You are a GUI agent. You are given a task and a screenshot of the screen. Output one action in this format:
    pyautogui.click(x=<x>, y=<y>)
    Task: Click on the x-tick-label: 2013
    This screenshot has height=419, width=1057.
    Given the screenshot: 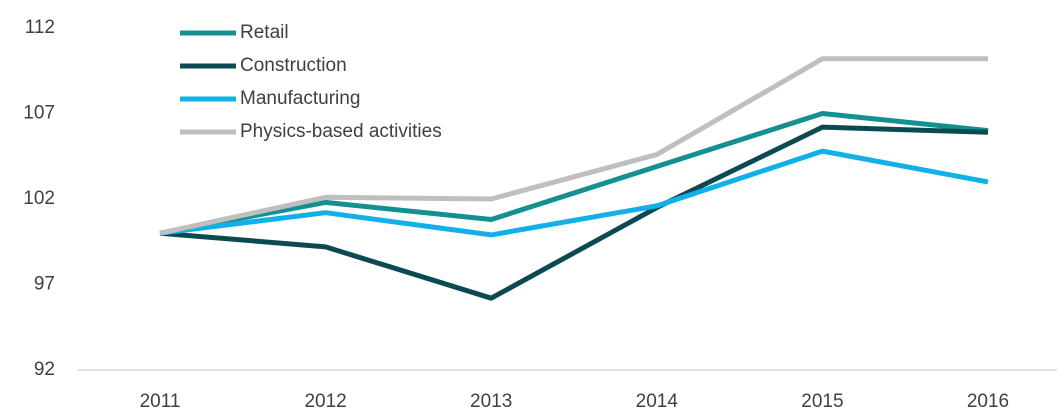 What is the action you would take?
    pyautogui.click(x=491, y=401)
    